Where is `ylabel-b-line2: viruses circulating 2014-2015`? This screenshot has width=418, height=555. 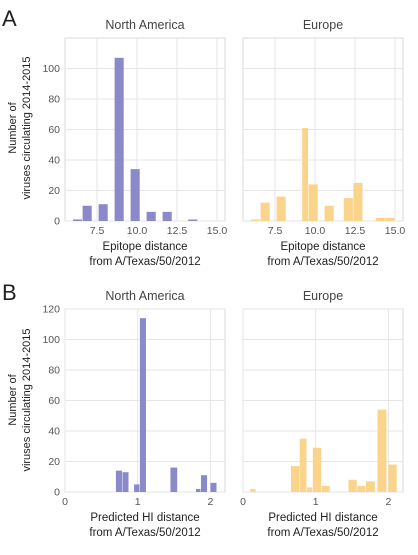
ylabel-b-line2: viruses circulating 2014-2015 is located at coordinates (27, 399).